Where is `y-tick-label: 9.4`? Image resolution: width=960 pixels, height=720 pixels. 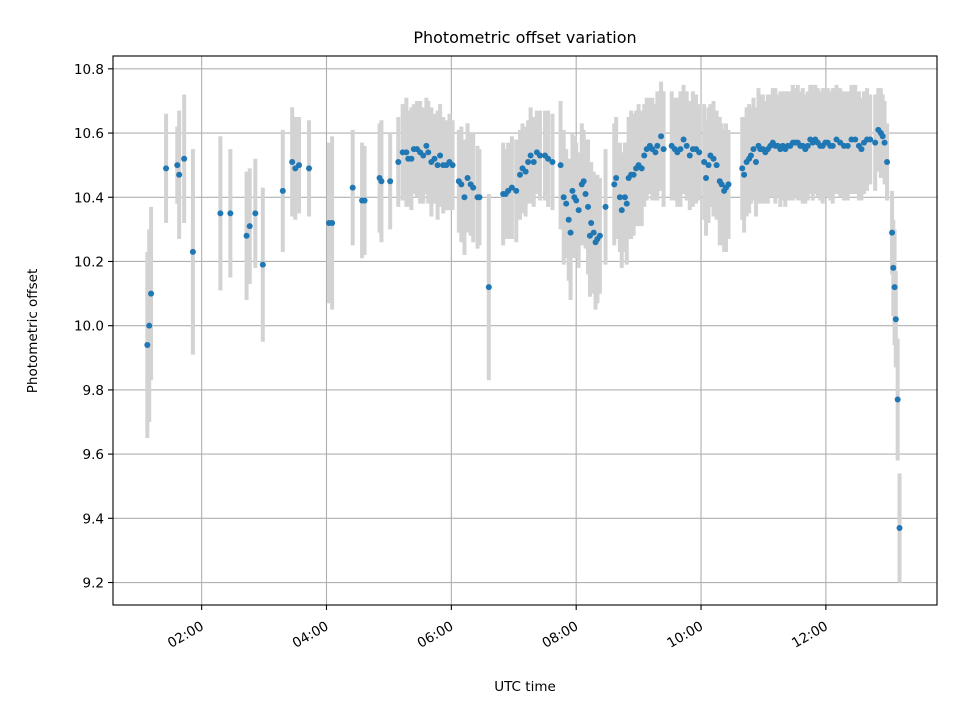 y-tick-label: 9.4 is located at coordinates (93, 519).